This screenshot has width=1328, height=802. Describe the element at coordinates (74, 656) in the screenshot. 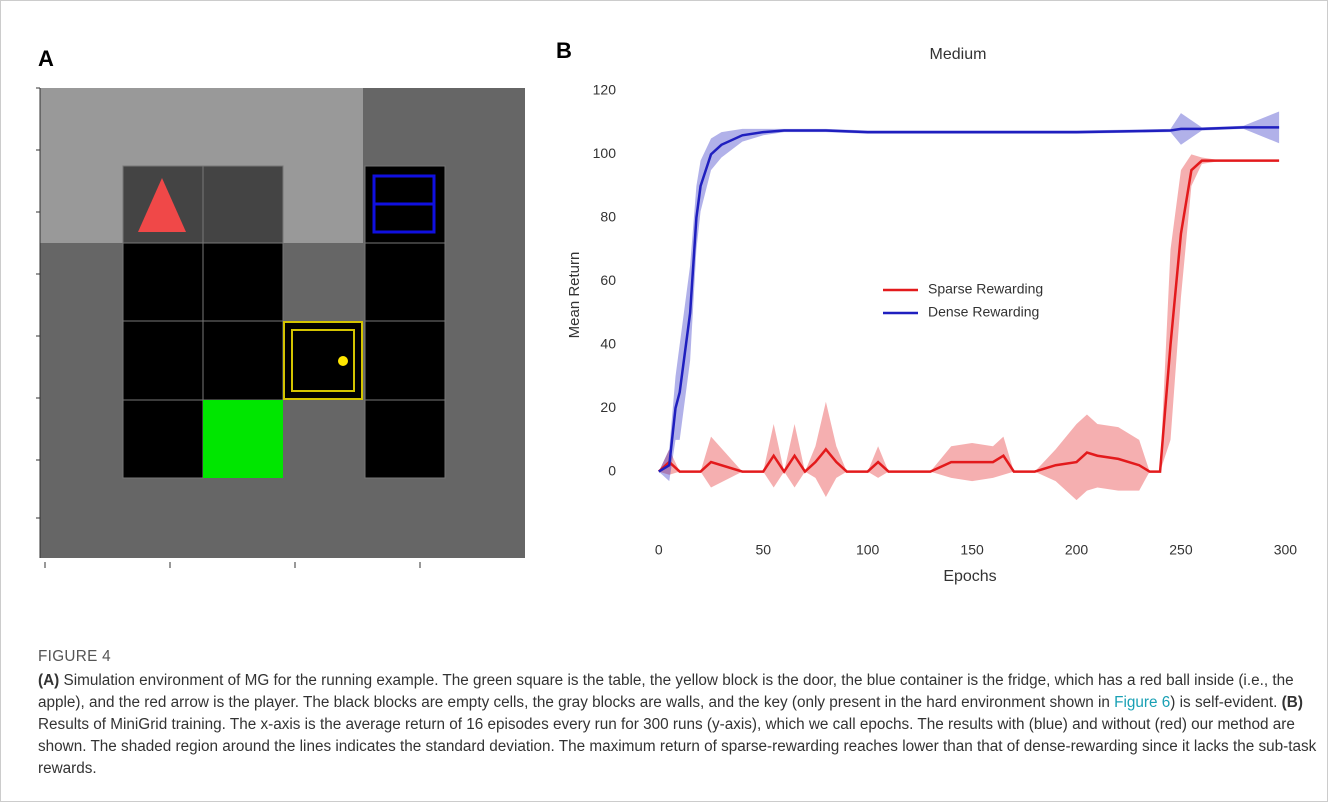

I see `figure-label: FIGURE 4` at that location.